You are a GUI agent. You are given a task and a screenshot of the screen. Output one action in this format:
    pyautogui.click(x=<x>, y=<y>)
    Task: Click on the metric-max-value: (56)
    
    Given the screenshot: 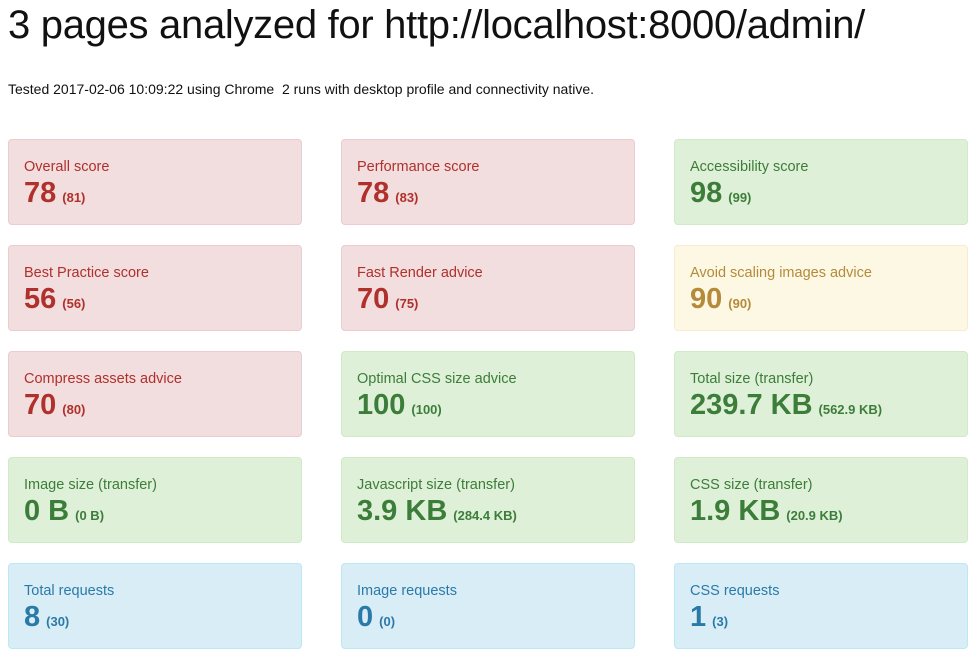 What is the action you would take?
    pyautogui.click(x=74, y=303)
    